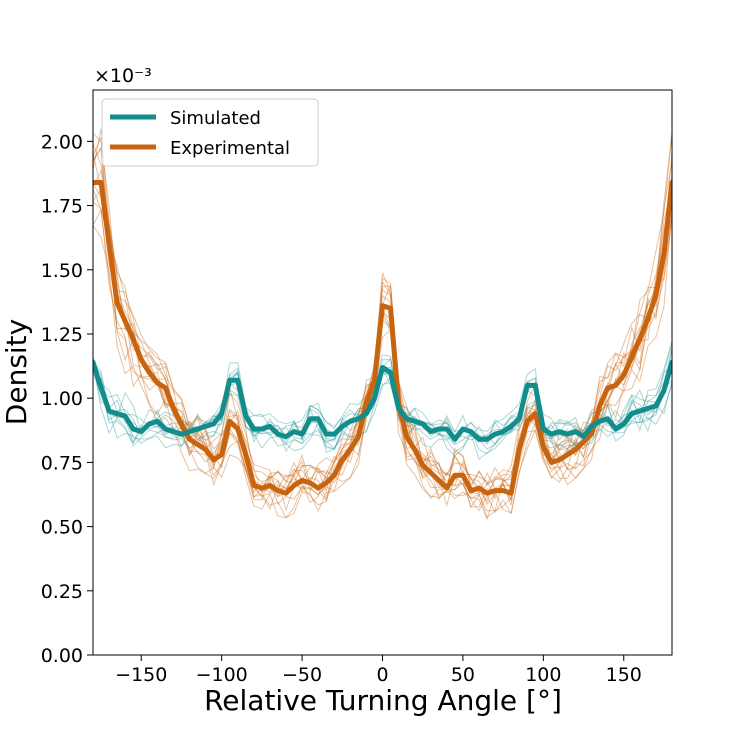  I want to click on y-tick-label: 0.75, so click(62, 463).